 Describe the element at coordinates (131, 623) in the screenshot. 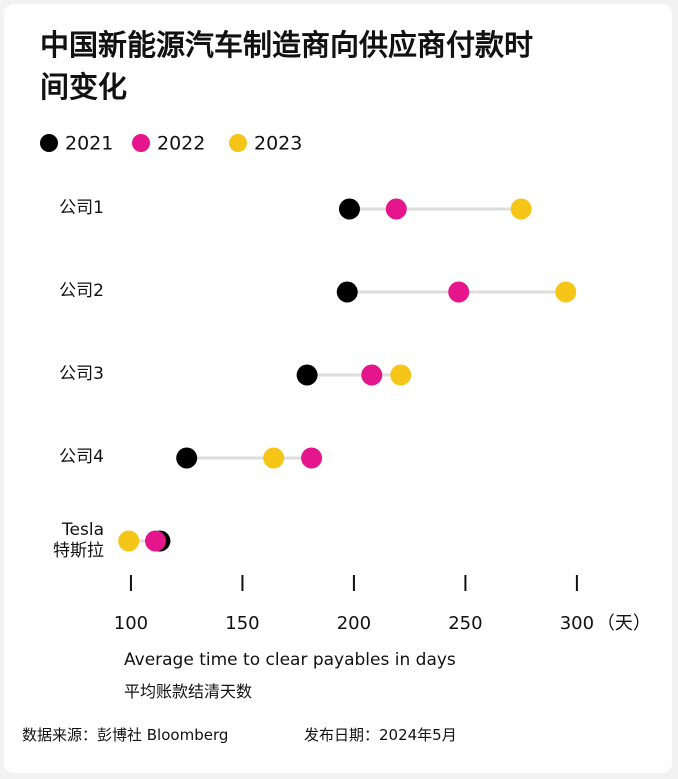

I see `x-tick-label: 100` at that location.